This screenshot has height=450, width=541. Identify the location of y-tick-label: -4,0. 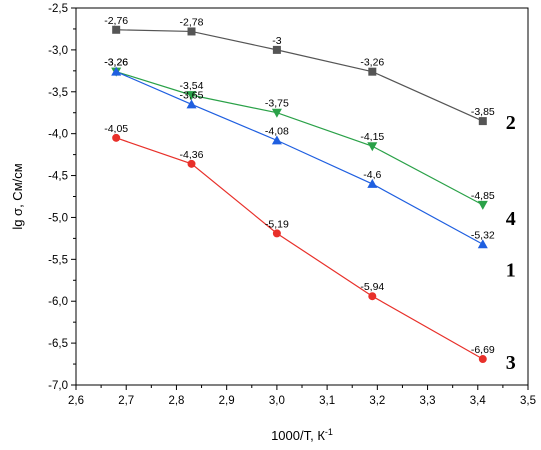
(58, 135).